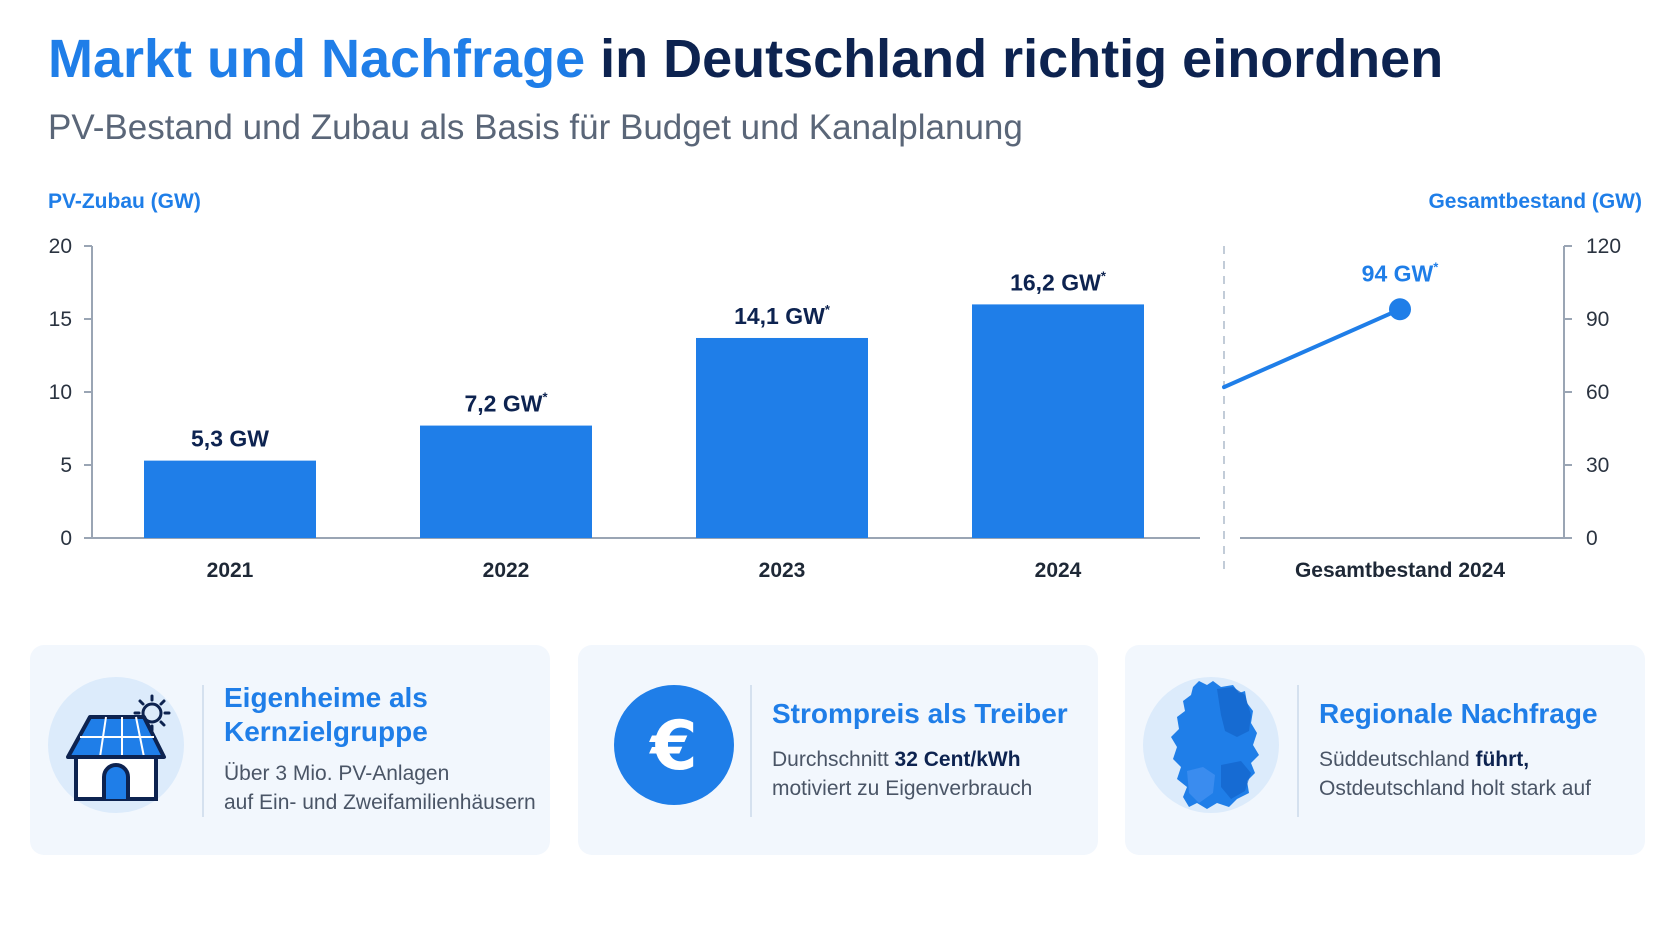 The image size is (1672, 941). What do you see at coordinates (1603, 246) in the screenshot?
I see `right-tick-label: 120` at bounding box center [1603, 246].